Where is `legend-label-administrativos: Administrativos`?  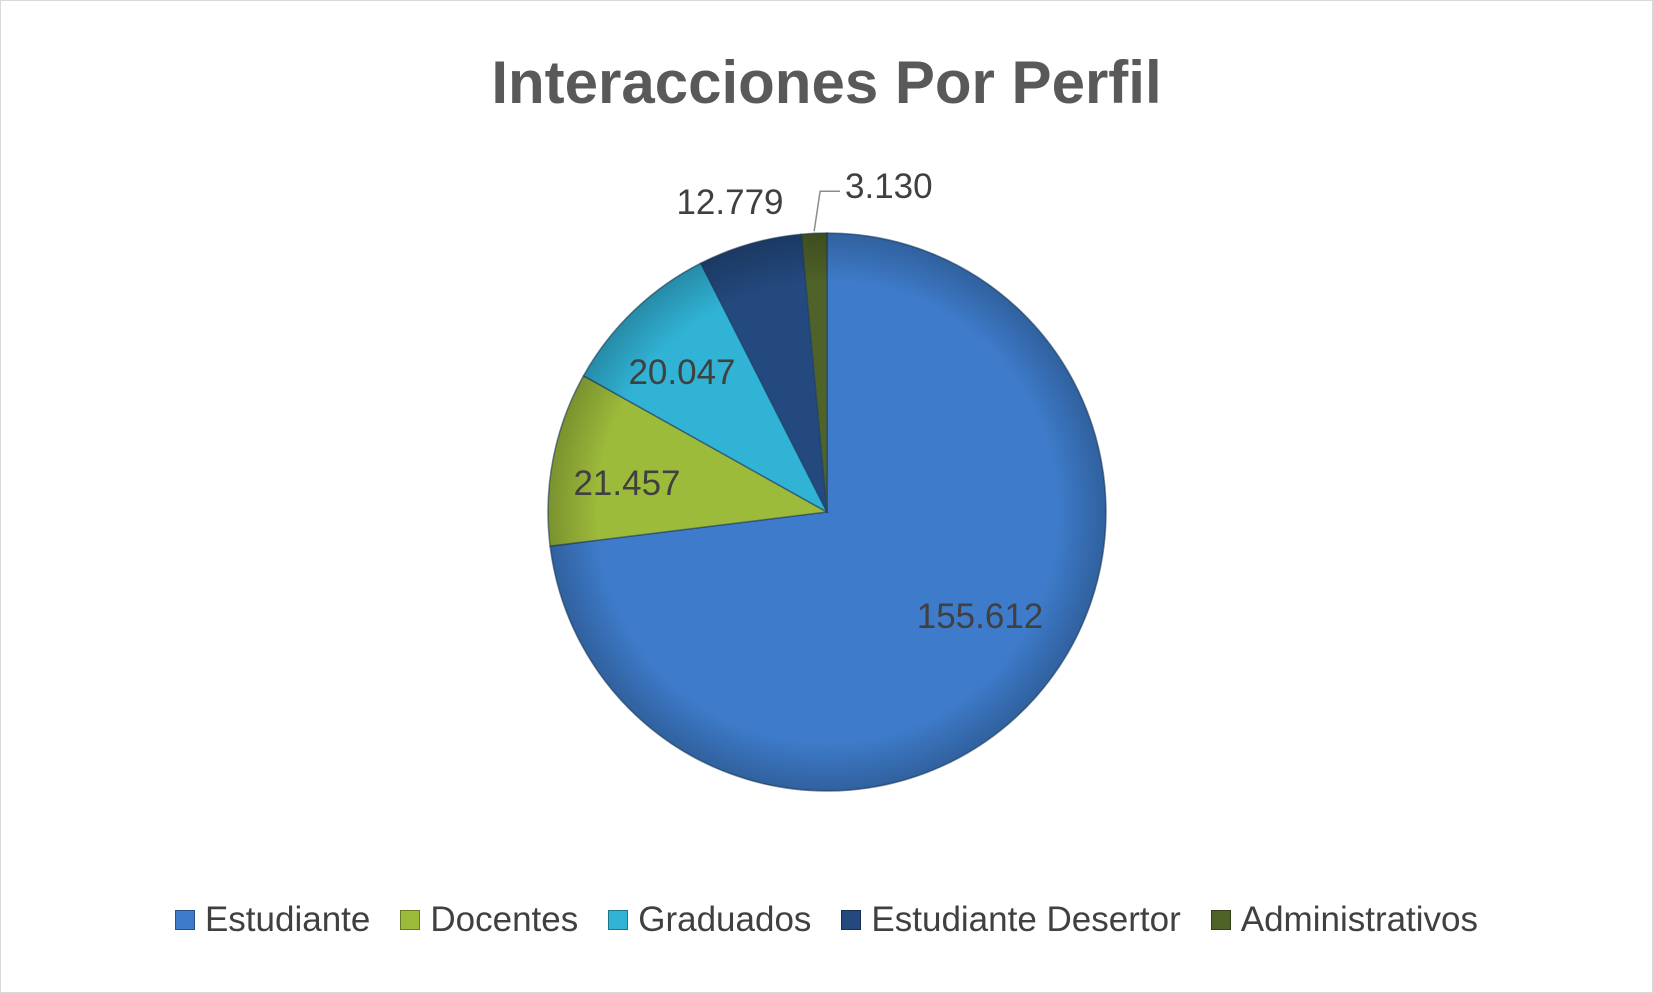 legend-label-administrativos: Administrativos is located at coordinates (1359, 919).